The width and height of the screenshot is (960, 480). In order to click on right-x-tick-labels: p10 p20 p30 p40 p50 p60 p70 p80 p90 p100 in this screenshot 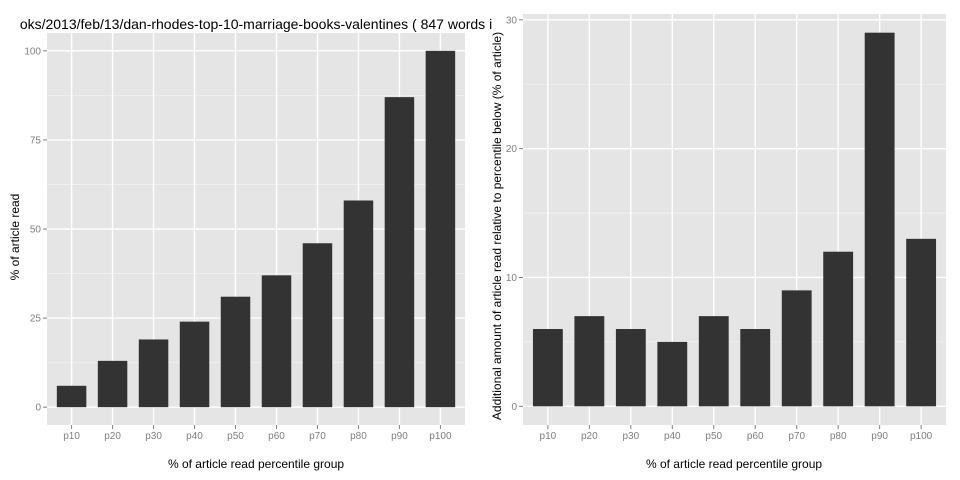, I will do `click(736, 433)`.